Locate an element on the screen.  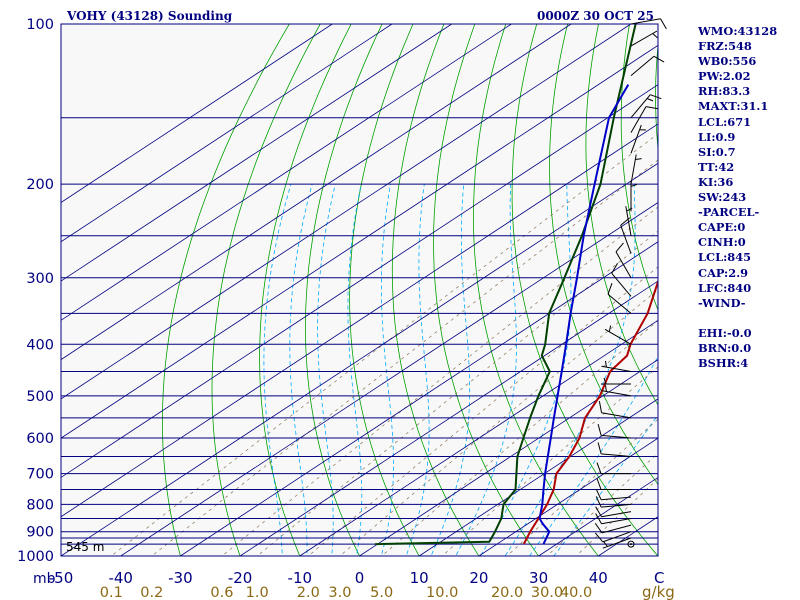
surface-height-label: 545 m is located at coordinates (85, 547).